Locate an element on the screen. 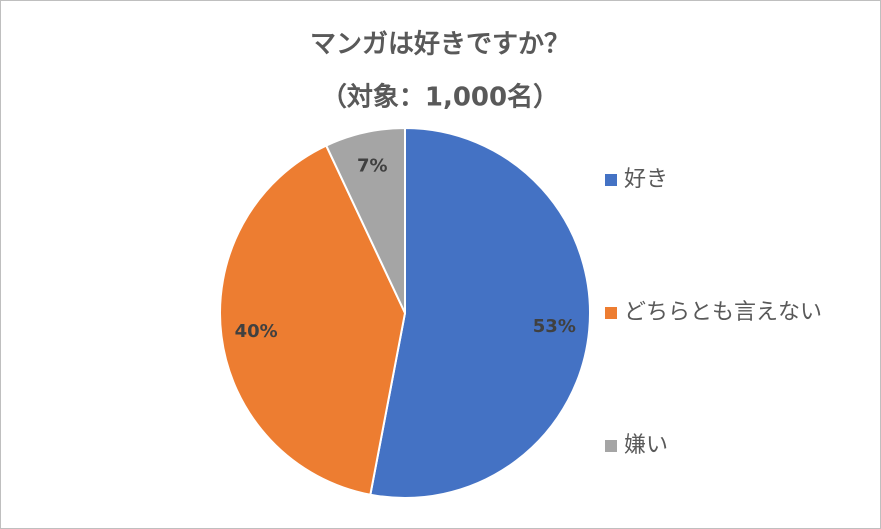 This screenshot has width=881, height=529. chart-subtitle: （対象：1,000名） is located at coordinates (440, 97).